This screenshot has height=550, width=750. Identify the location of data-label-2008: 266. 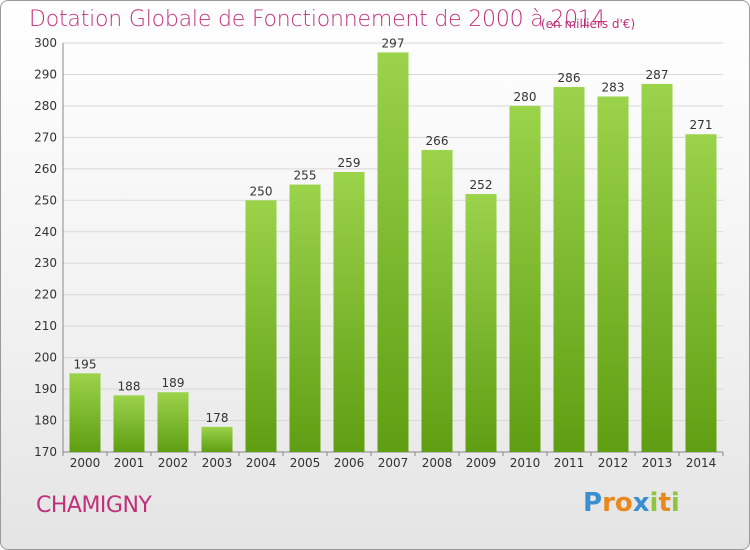
(437, 141).